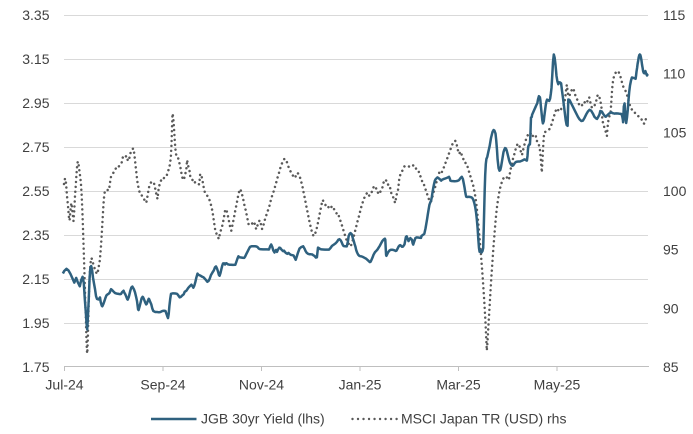  I want to click on svg-text: May-25, so click(557, 385).